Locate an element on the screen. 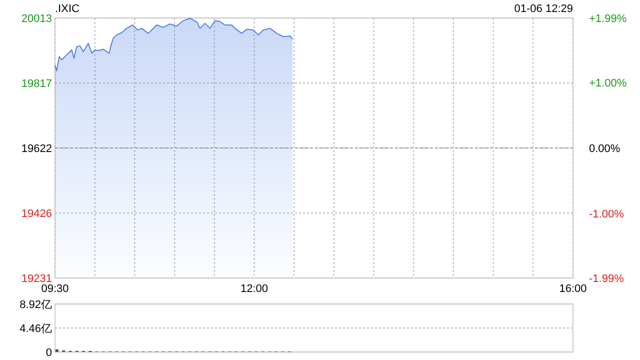 Image resolution: width=640 pixels, height=360 pixels. x-tick-label: 12:00 is located at coordinates (254, 289).